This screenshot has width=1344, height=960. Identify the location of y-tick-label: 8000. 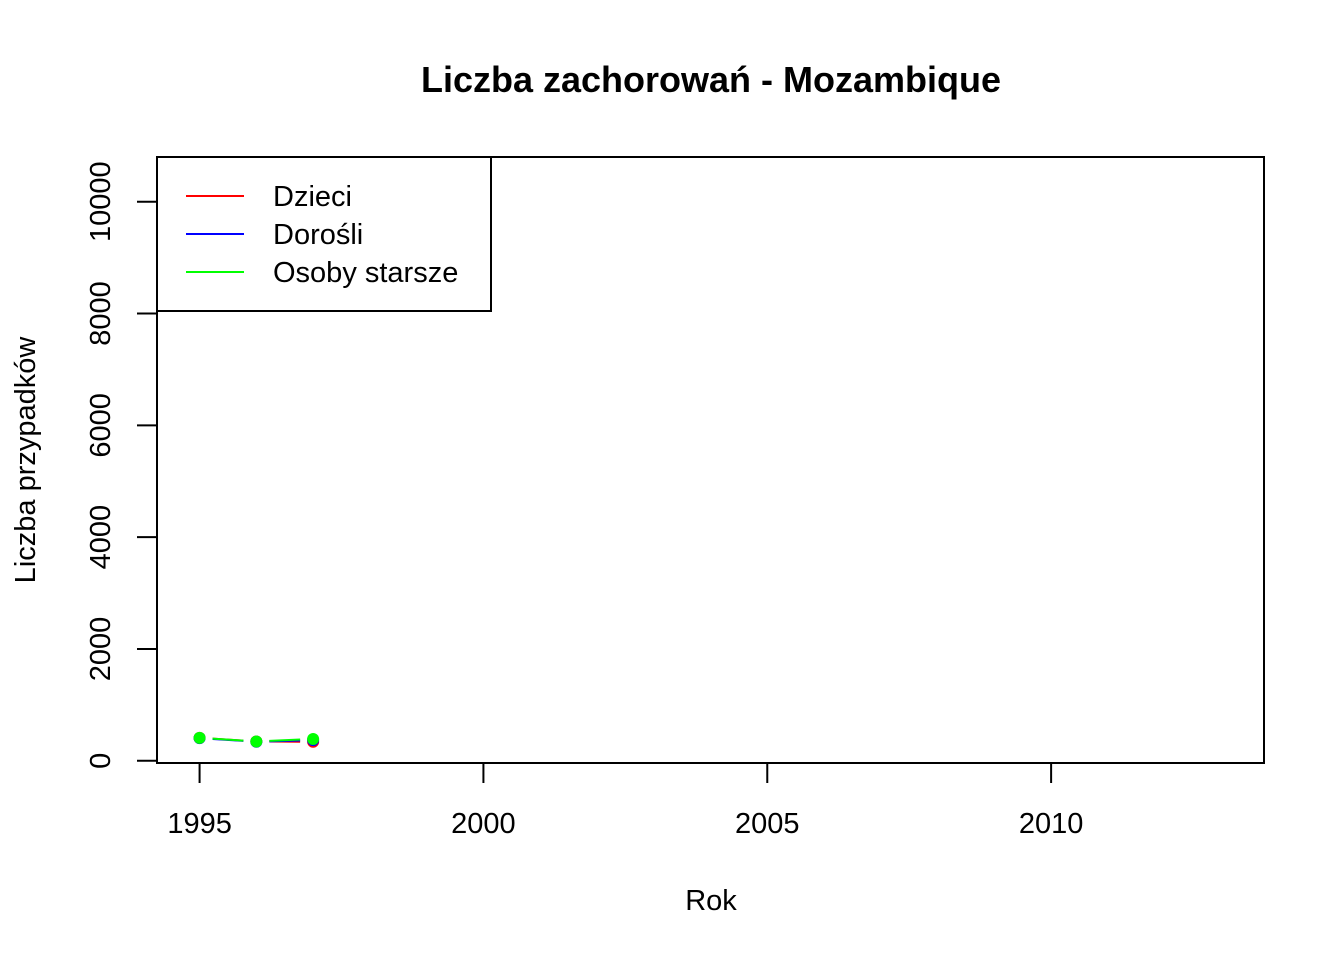
(101, 313).